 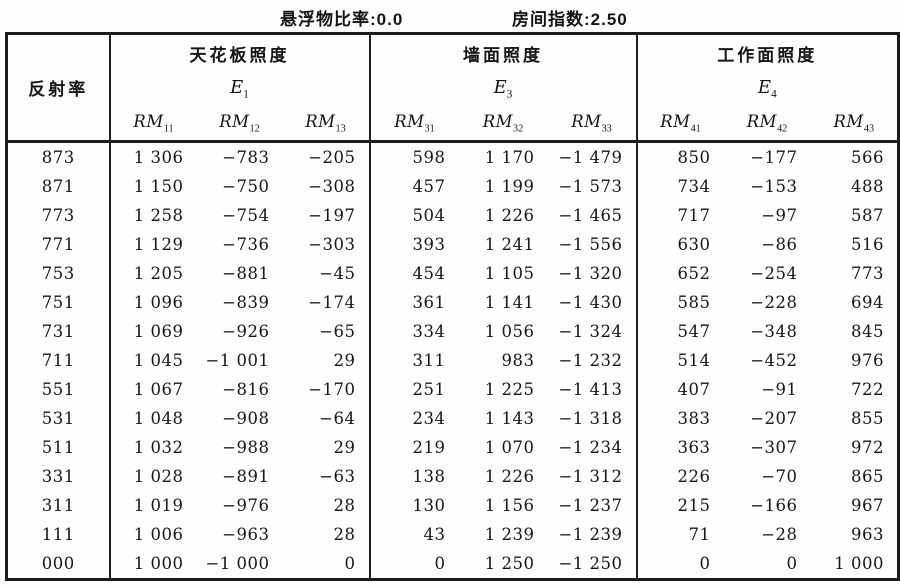 I want to click on value-cell: 43, so click(x=434, y=534).